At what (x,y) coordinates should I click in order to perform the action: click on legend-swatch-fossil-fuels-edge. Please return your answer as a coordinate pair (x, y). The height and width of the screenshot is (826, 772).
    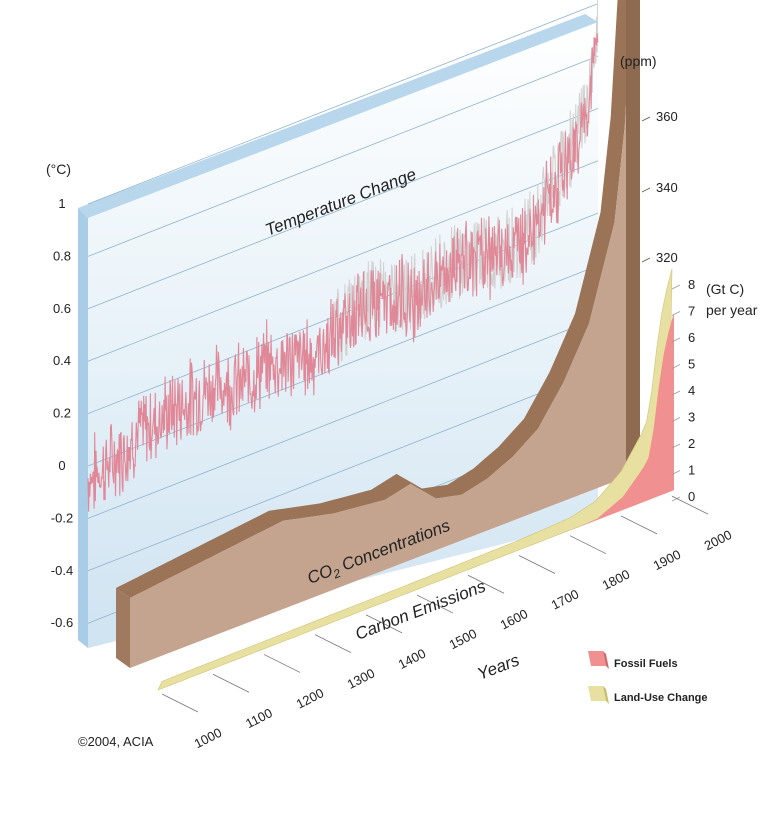
    Looking at the image, I should click on (606, 660).